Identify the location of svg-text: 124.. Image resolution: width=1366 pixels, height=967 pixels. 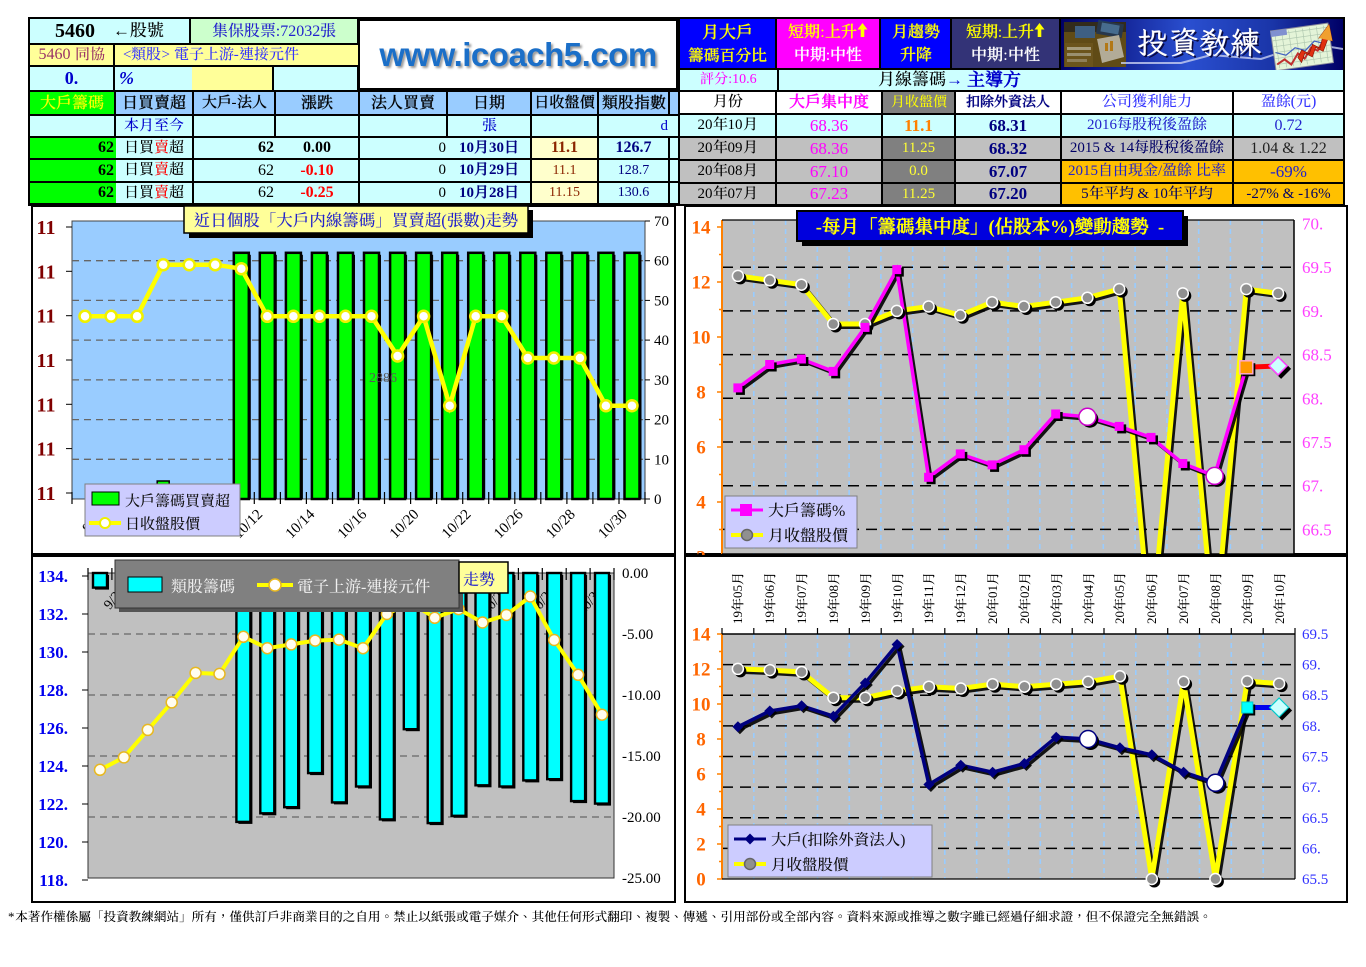
(53, 766).